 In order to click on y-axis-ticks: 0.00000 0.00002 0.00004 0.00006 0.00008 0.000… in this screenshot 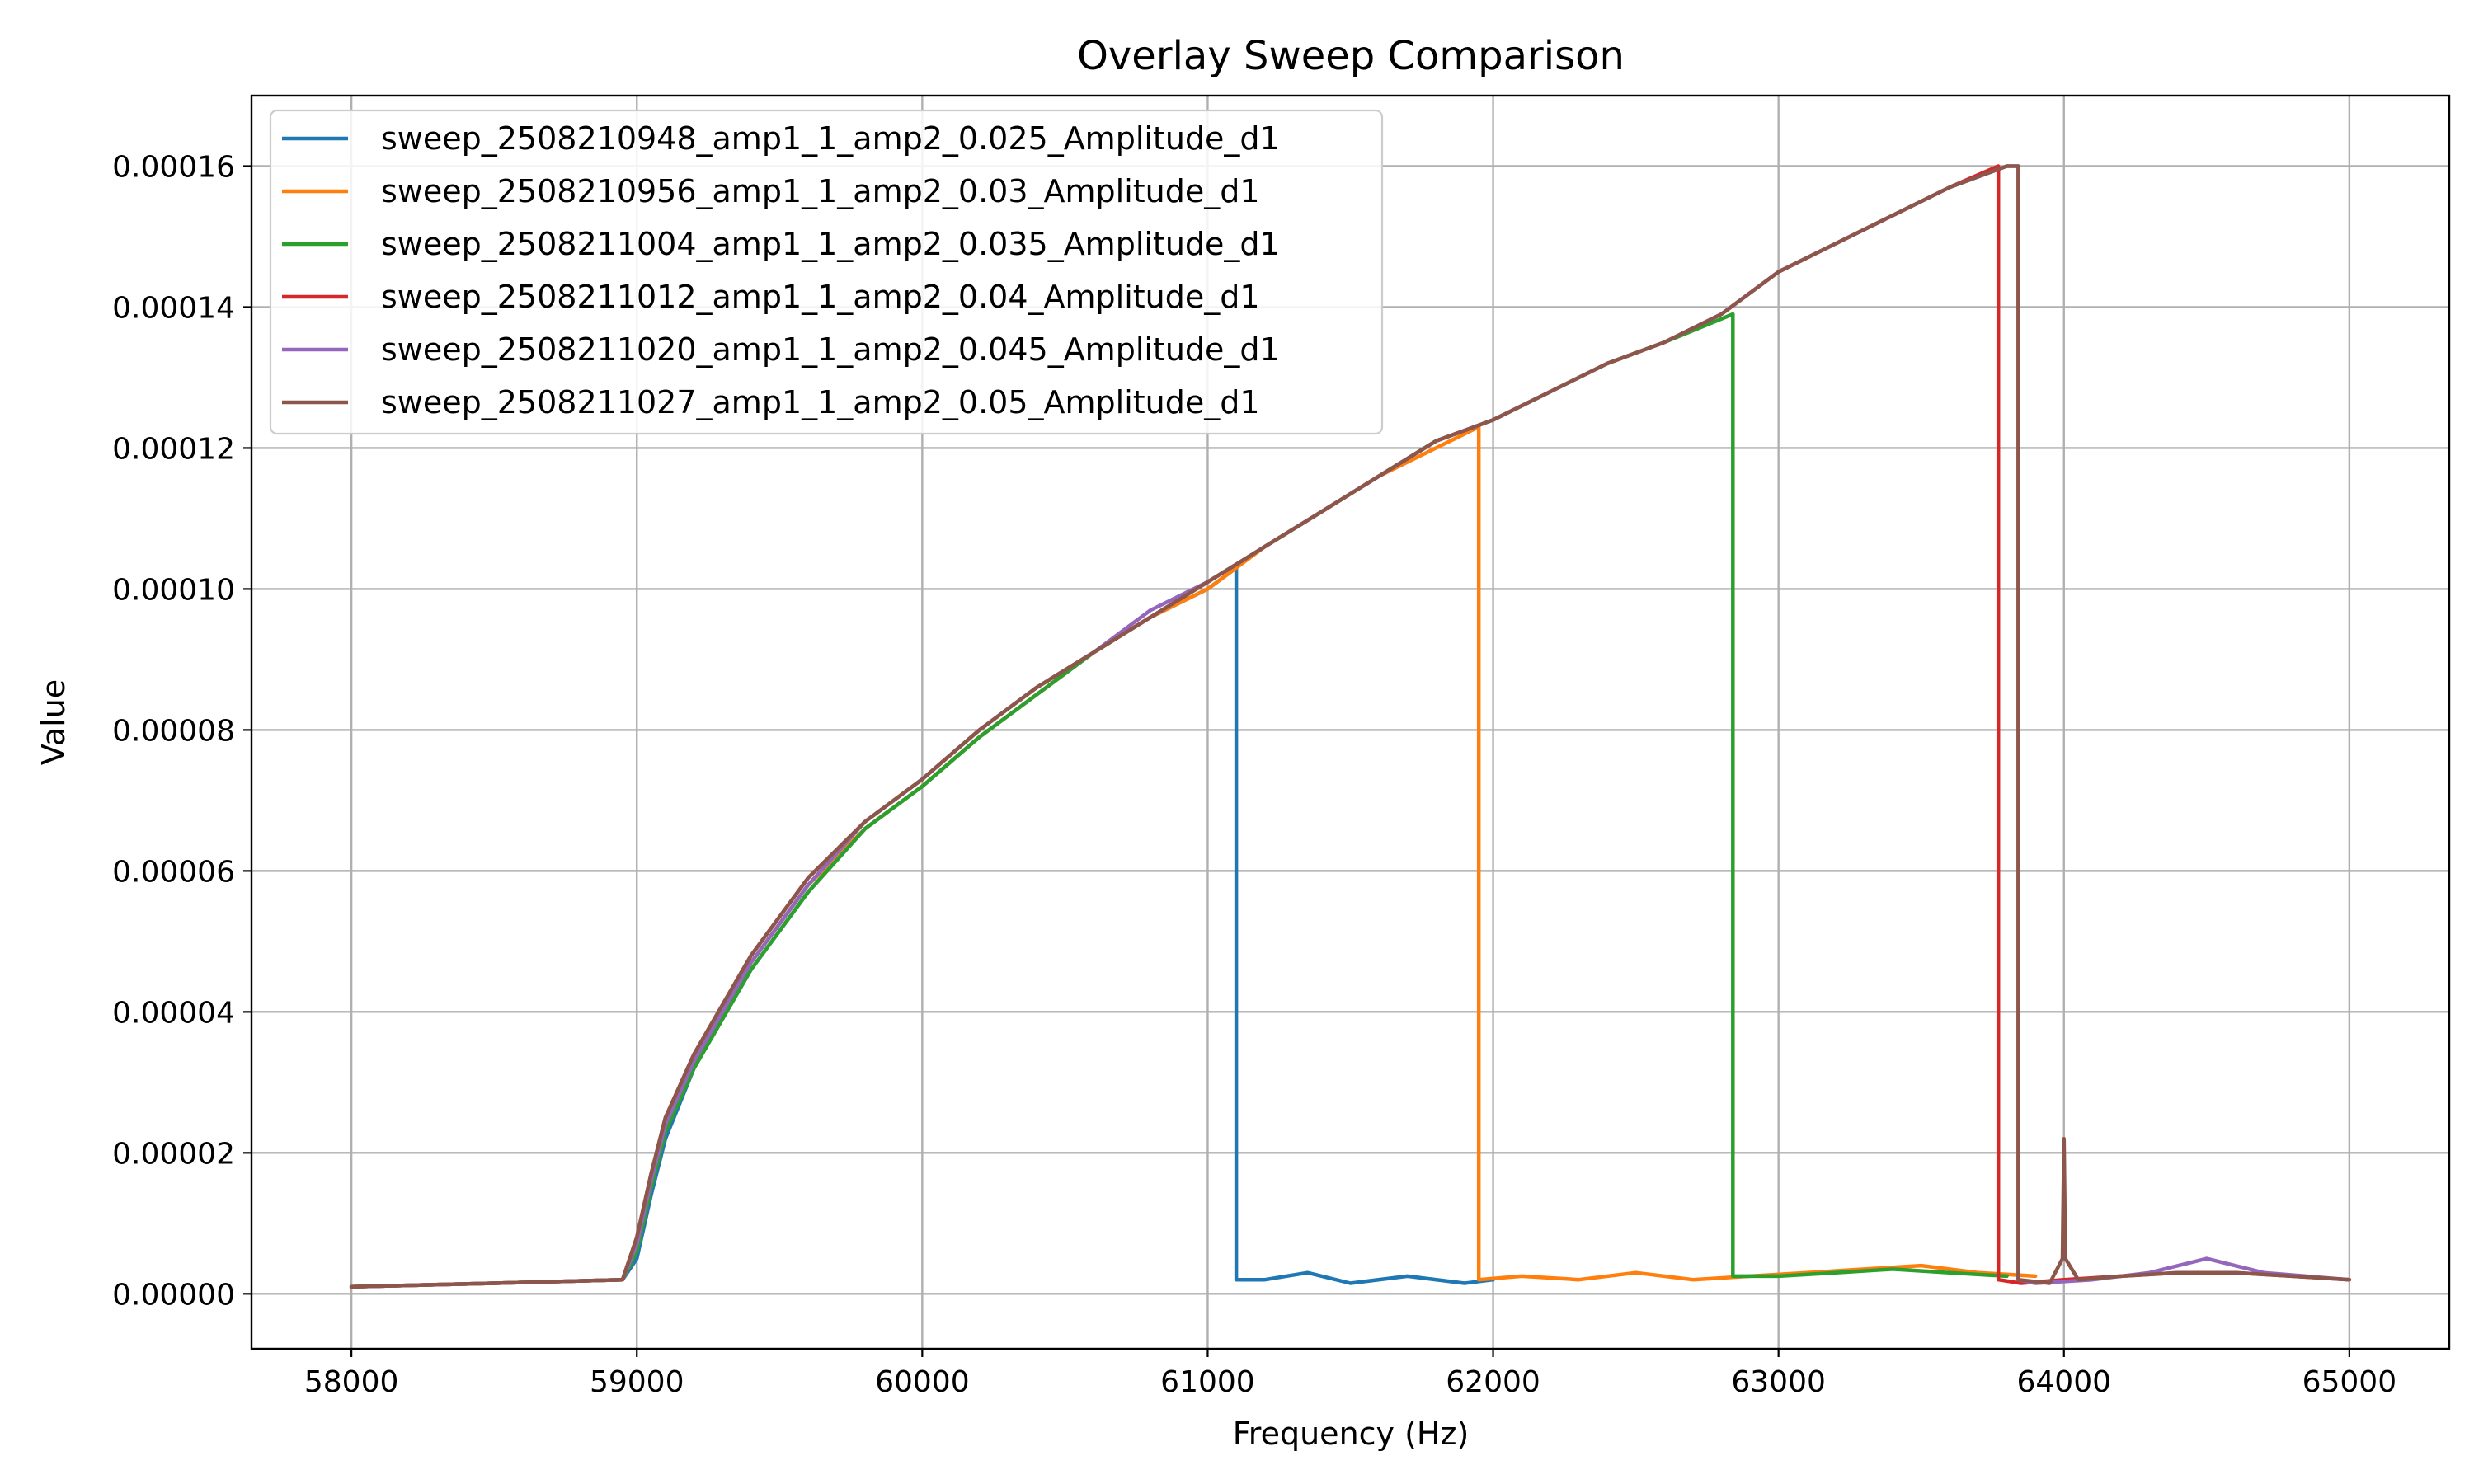, I will do `click(182, 731)`.